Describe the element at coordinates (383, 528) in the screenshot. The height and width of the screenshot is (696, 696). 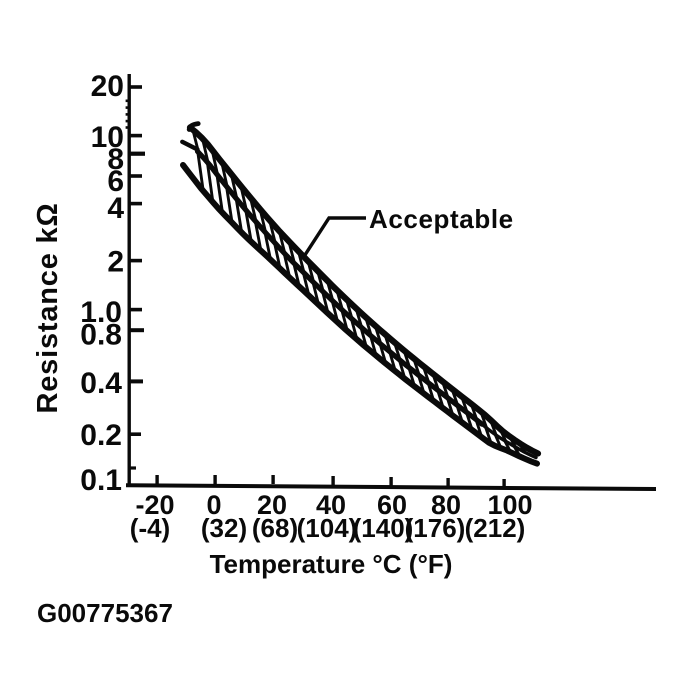
I see `svg-text: (140)` at that location.